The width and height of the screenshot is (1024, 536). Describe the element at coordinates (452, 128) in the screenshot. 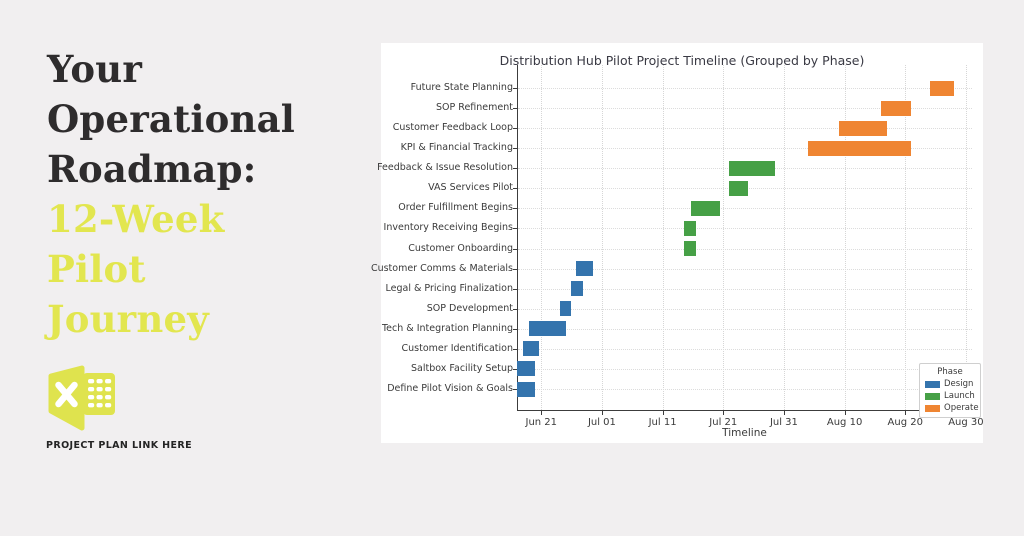

I see `task-label: Customer Feedback Loop` at that location.